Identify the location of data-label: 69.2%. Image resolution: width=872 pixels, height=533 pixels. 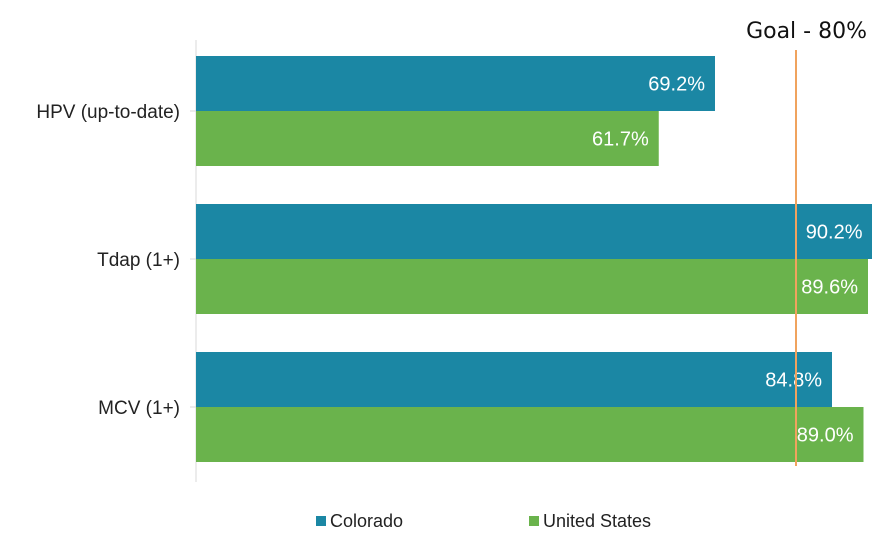
(676, 85).